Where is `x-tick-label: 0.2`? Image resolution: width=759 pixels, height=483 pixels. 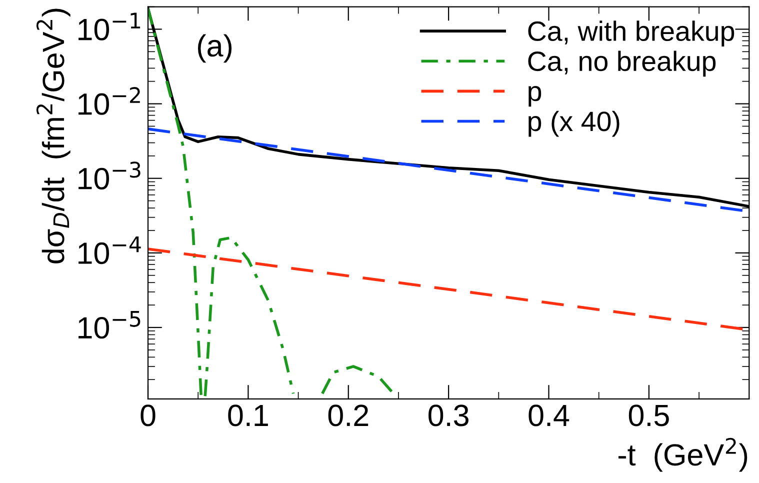
x-tick-label: 0.2 is located at coordinates (348, 415).